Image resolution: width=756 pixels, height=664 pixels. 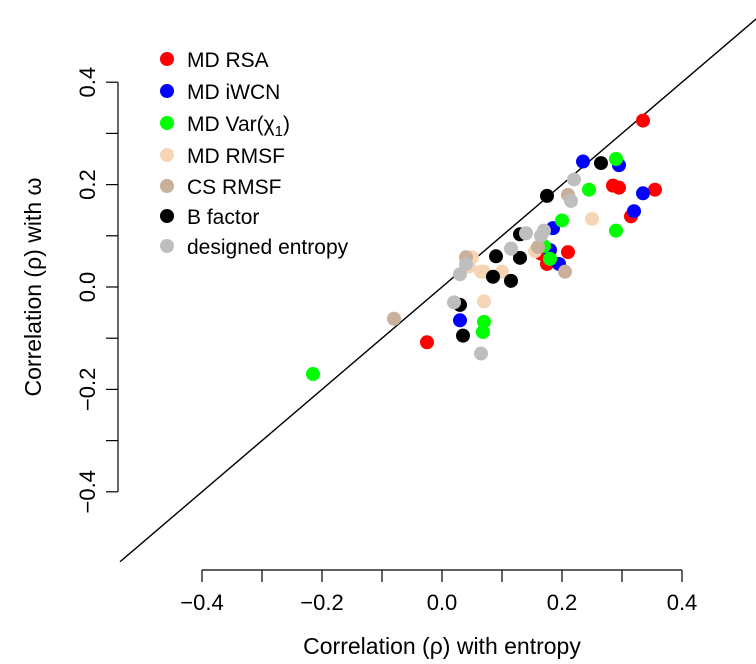 I want to click on y-tick-label: 0.2, so click(x=87, y=184).